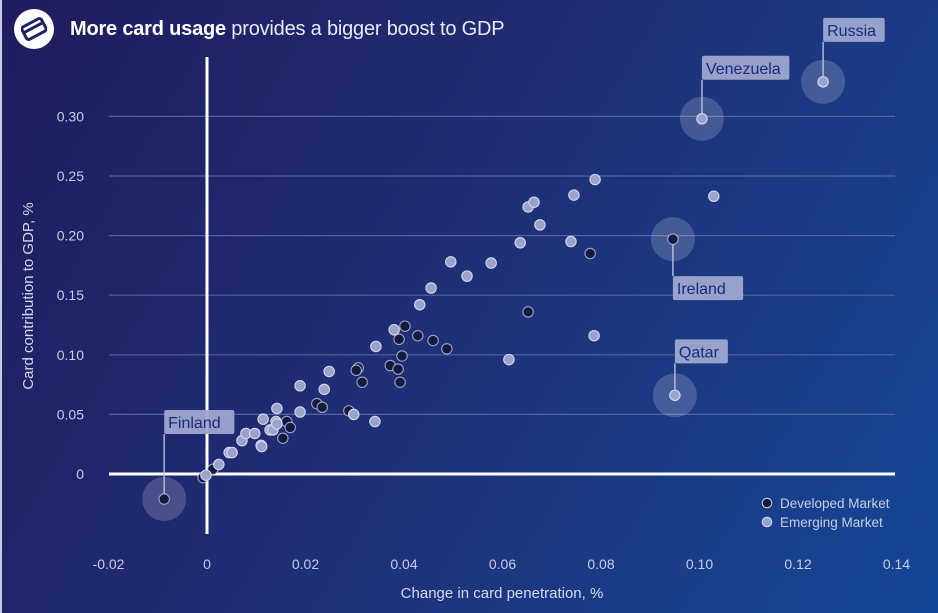  Describe the element at coordinates (207, 564) in the screenshot. I see `x-tick-label: 0` at that location.